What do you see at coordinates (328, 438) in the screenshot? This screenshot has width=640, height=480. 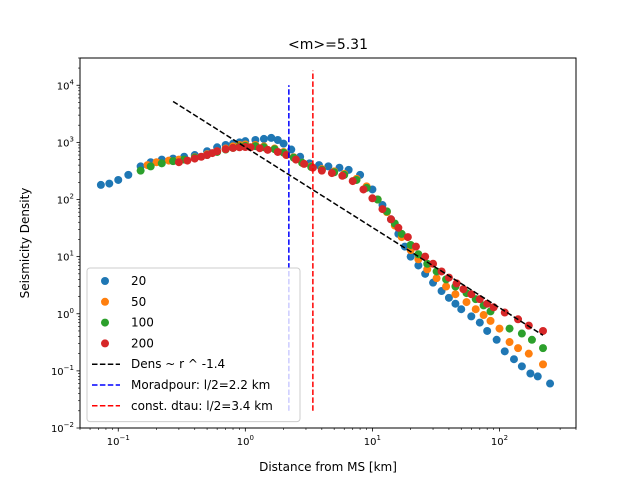 I see `x-axis: 10⁻¹ 10⁰ 10¹ 10²` at bounding box center [328, 438].